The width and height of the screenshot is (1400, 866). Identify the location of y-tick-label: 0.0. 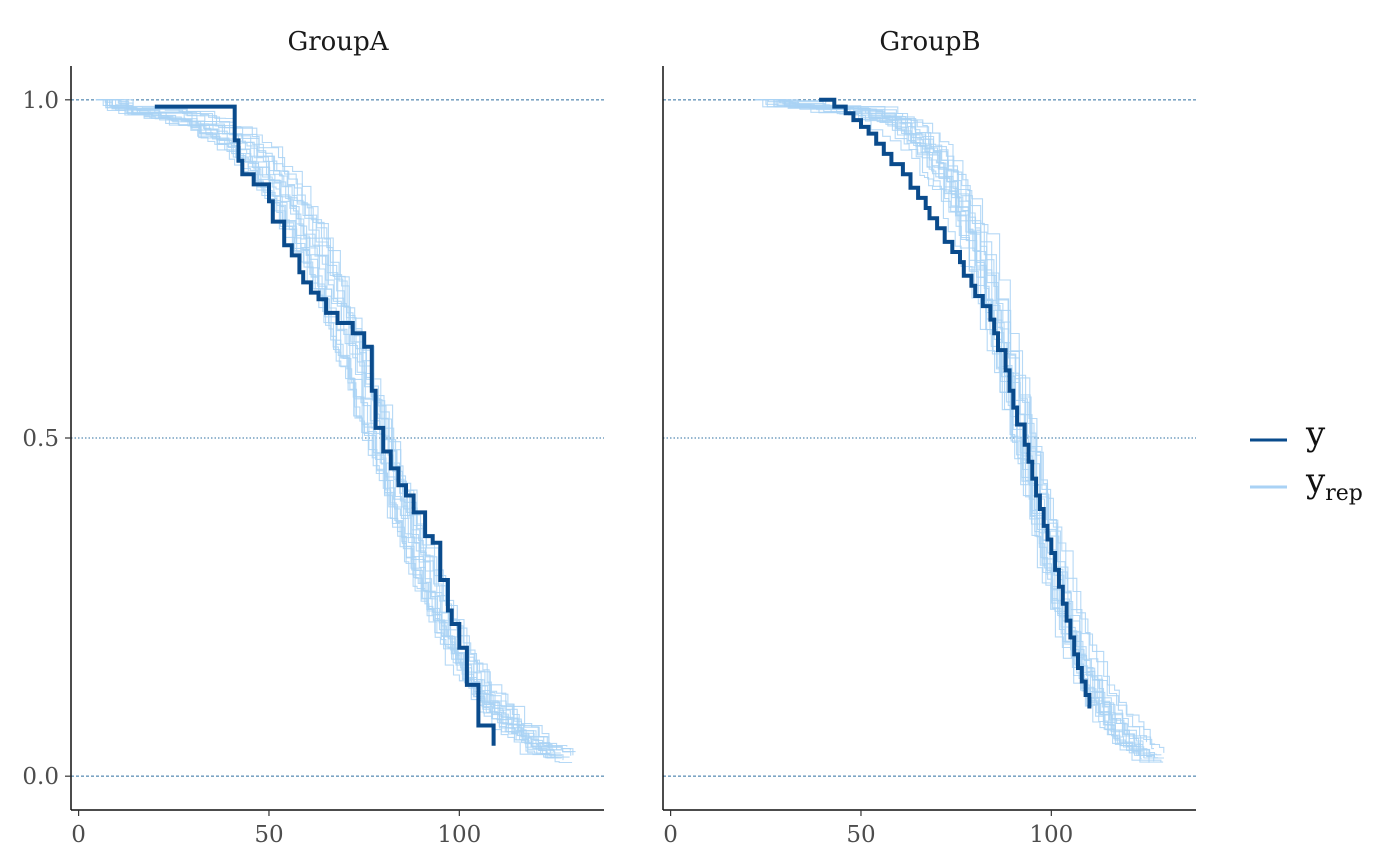
(40, 777).